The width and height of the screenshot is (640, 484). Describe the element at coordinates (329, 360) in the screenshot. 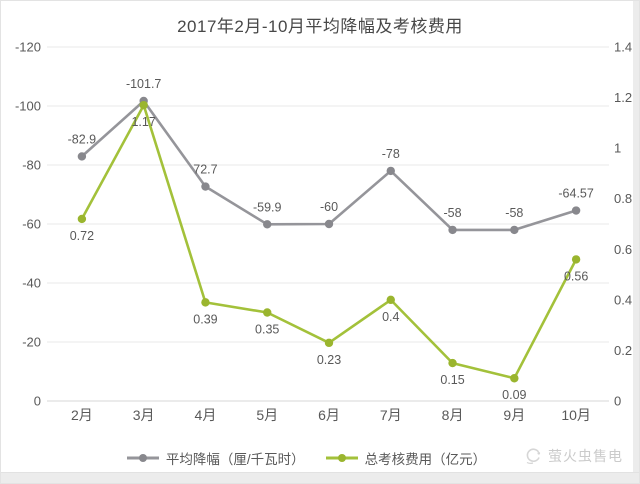

I see `data-label-1: 0.23` at that location.